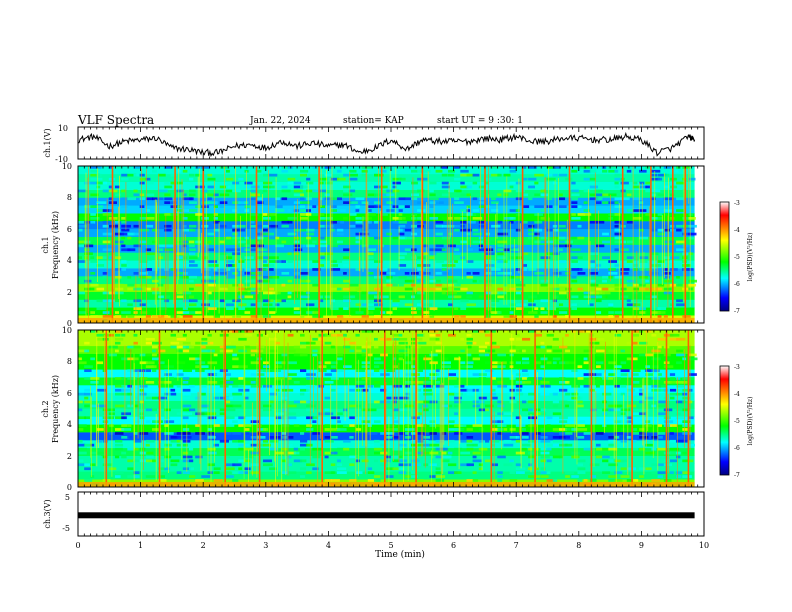 The image size is (792, 612). Describe the element at coordinates (392, 545) in the screenshot. I see `time-tick-labels: 0 1 2 3 4 5 6 7 8 9 10` at that location.